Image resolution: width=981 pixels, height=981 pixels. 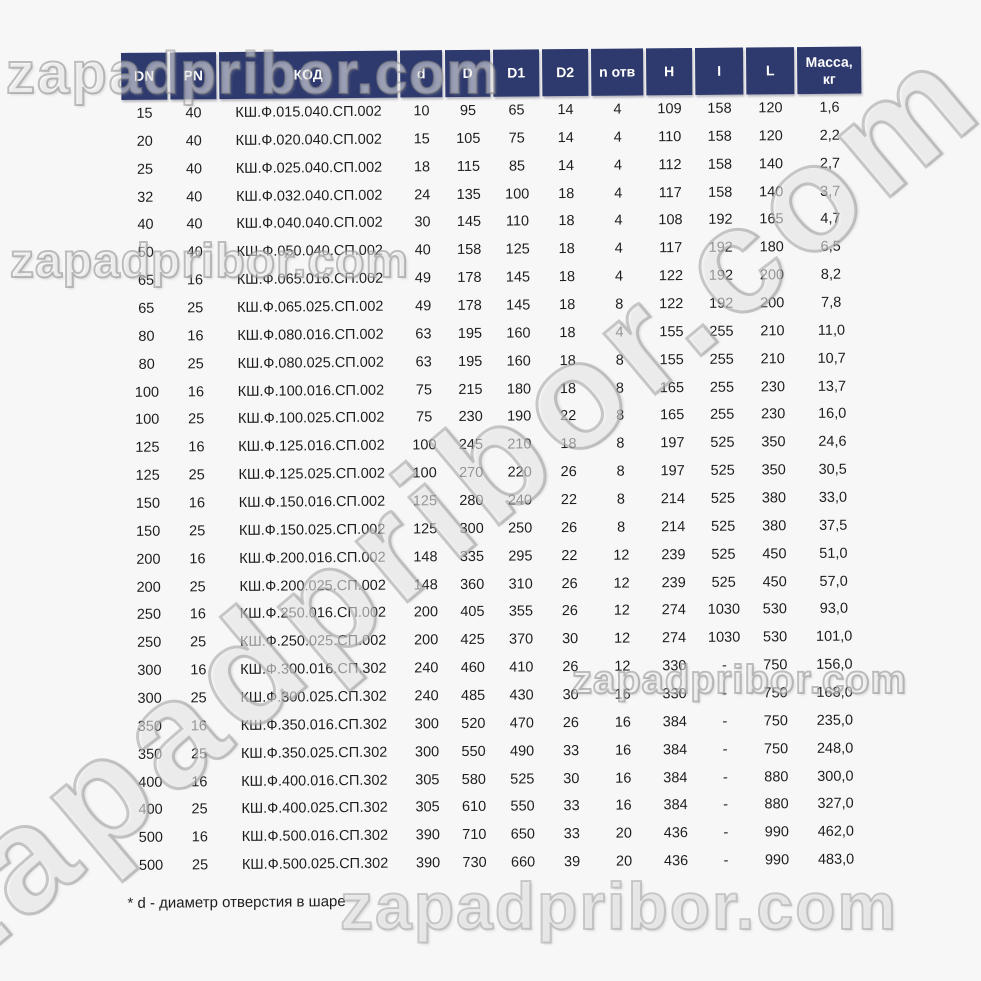 I want to click on table-cell: КШ.Ф.300.025.СП.302, so click(x=313, y=697).